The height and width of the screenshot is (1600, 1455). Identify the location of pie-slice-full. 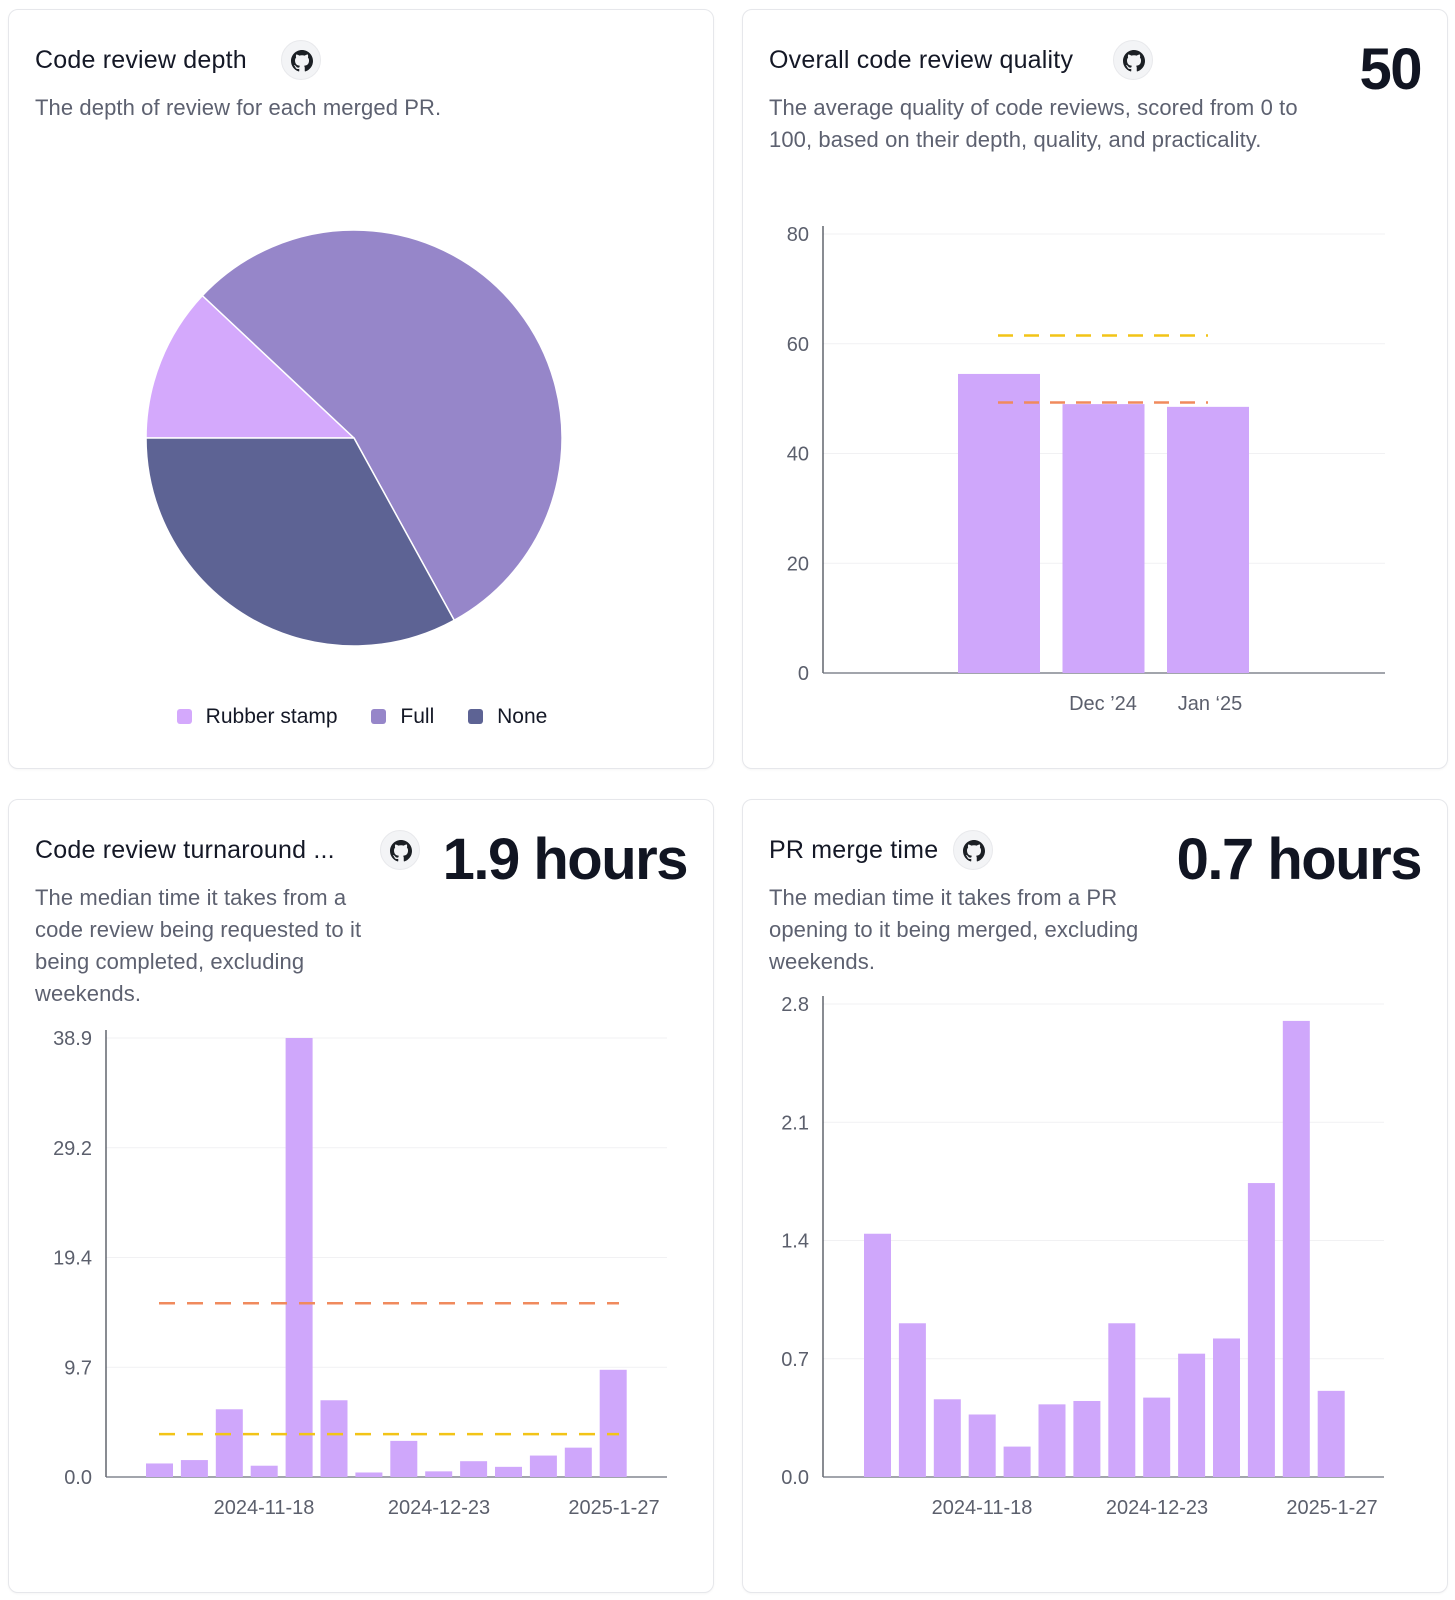
(382, 425).